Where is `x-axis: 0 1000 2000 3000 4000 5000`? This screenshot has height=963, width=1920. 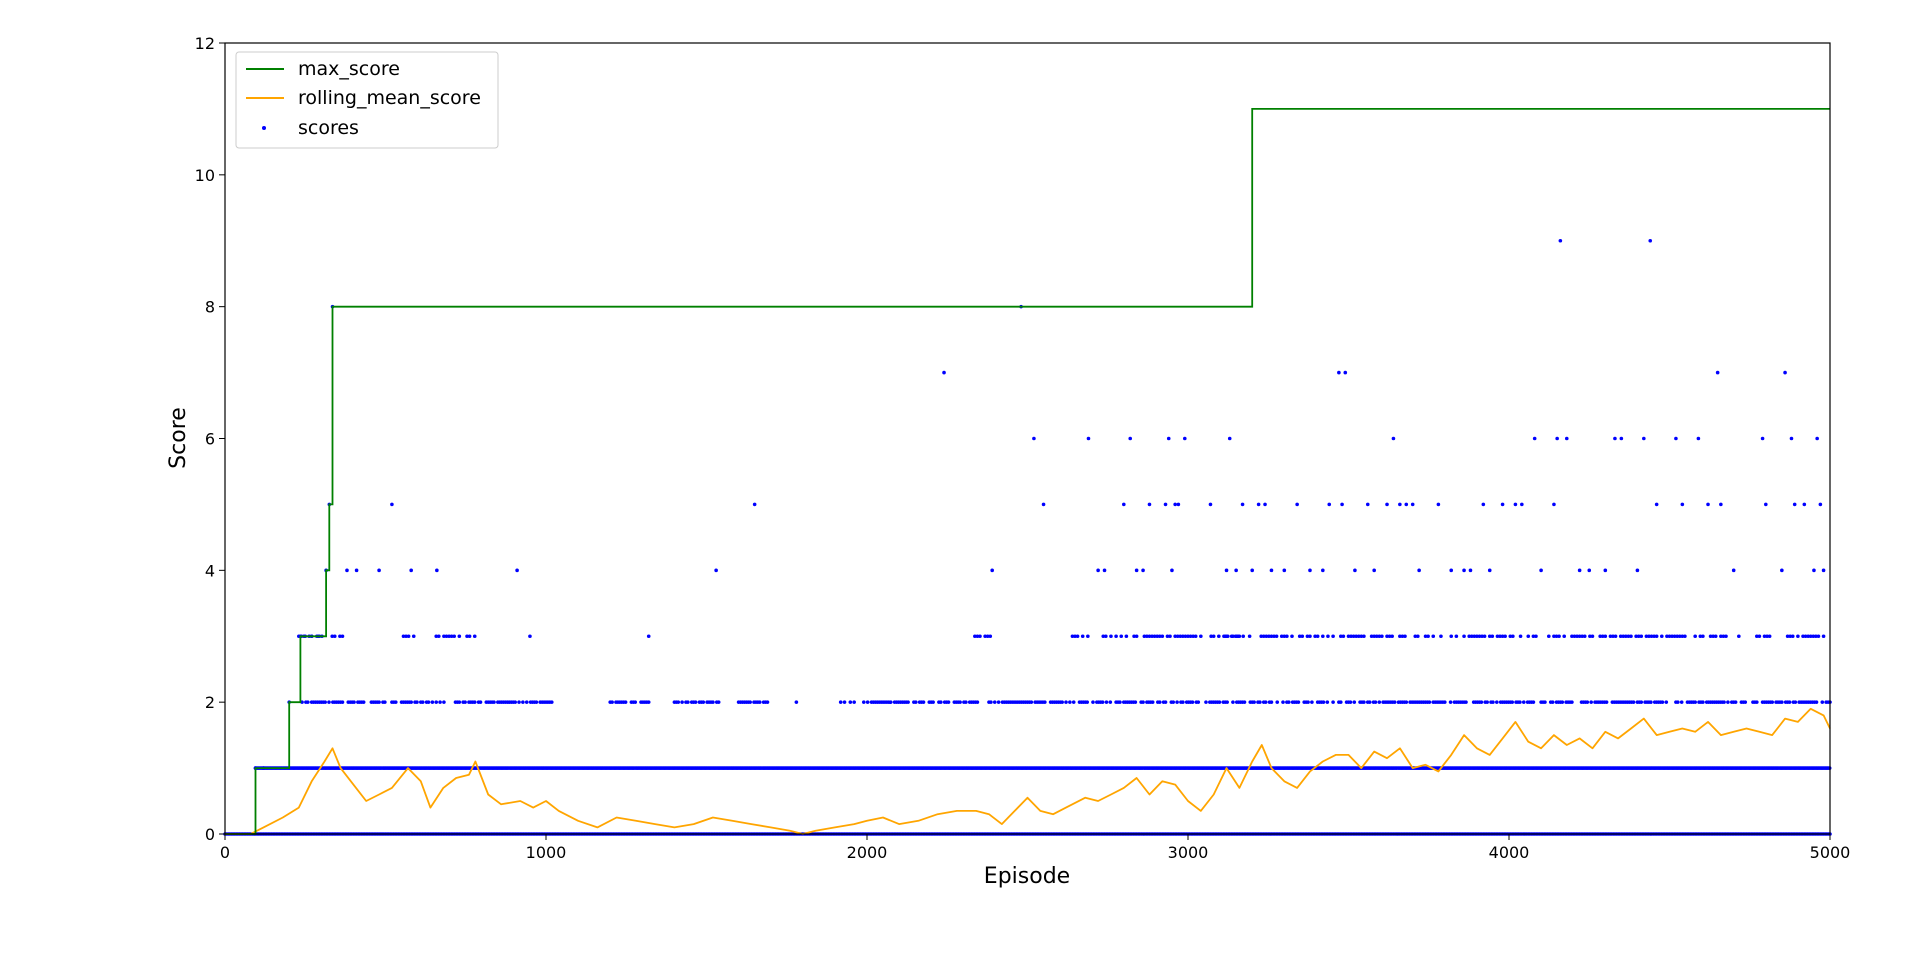
x-axis: 0 1000 2000 3000 4000 5000 is located at coordinates (1035, 848).